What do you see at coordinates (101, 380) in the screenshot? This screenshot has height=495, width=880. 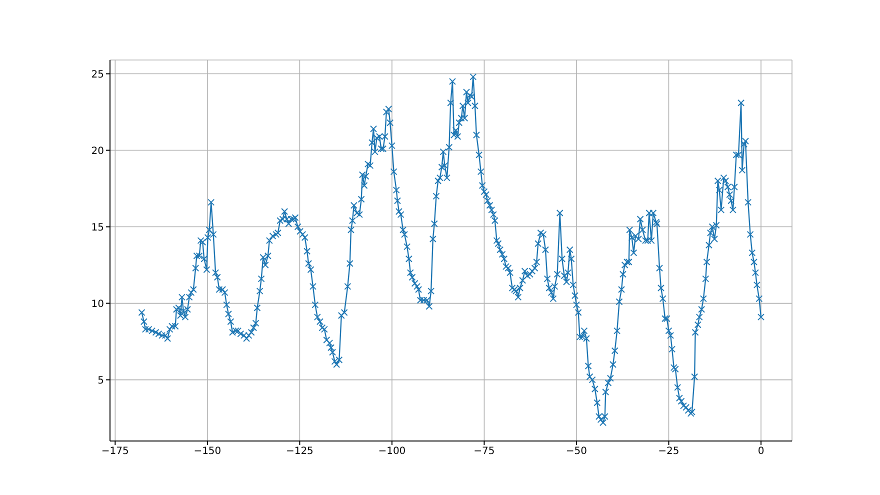 I see `y-tick-label: 5` at bounding box center [101, 380].